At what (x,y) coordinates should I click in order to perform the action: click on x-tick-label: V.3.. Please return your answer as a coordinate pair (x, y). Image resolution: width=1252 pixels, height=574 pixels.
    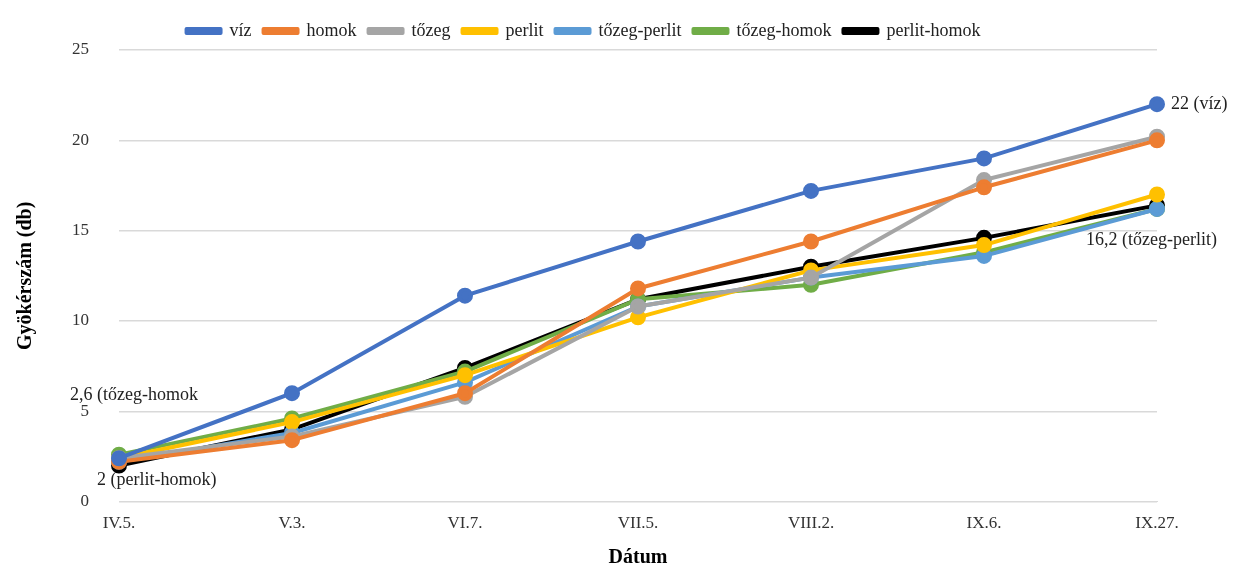
    Looking at the image, I should click on (292, 523).